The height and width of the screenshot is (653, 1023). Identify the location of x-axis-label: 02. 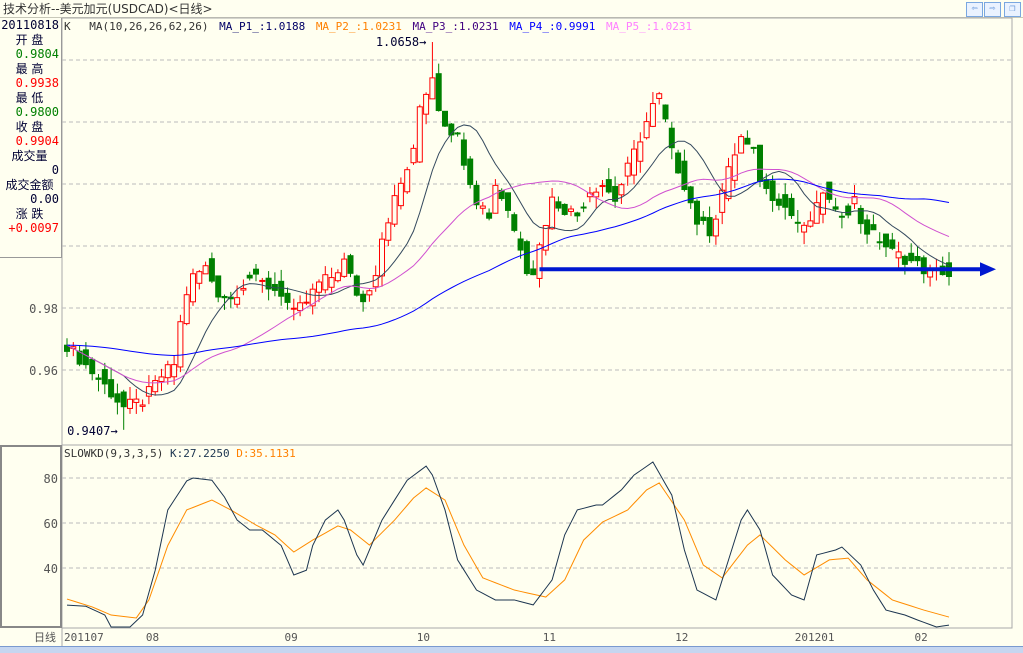
(921, 637).